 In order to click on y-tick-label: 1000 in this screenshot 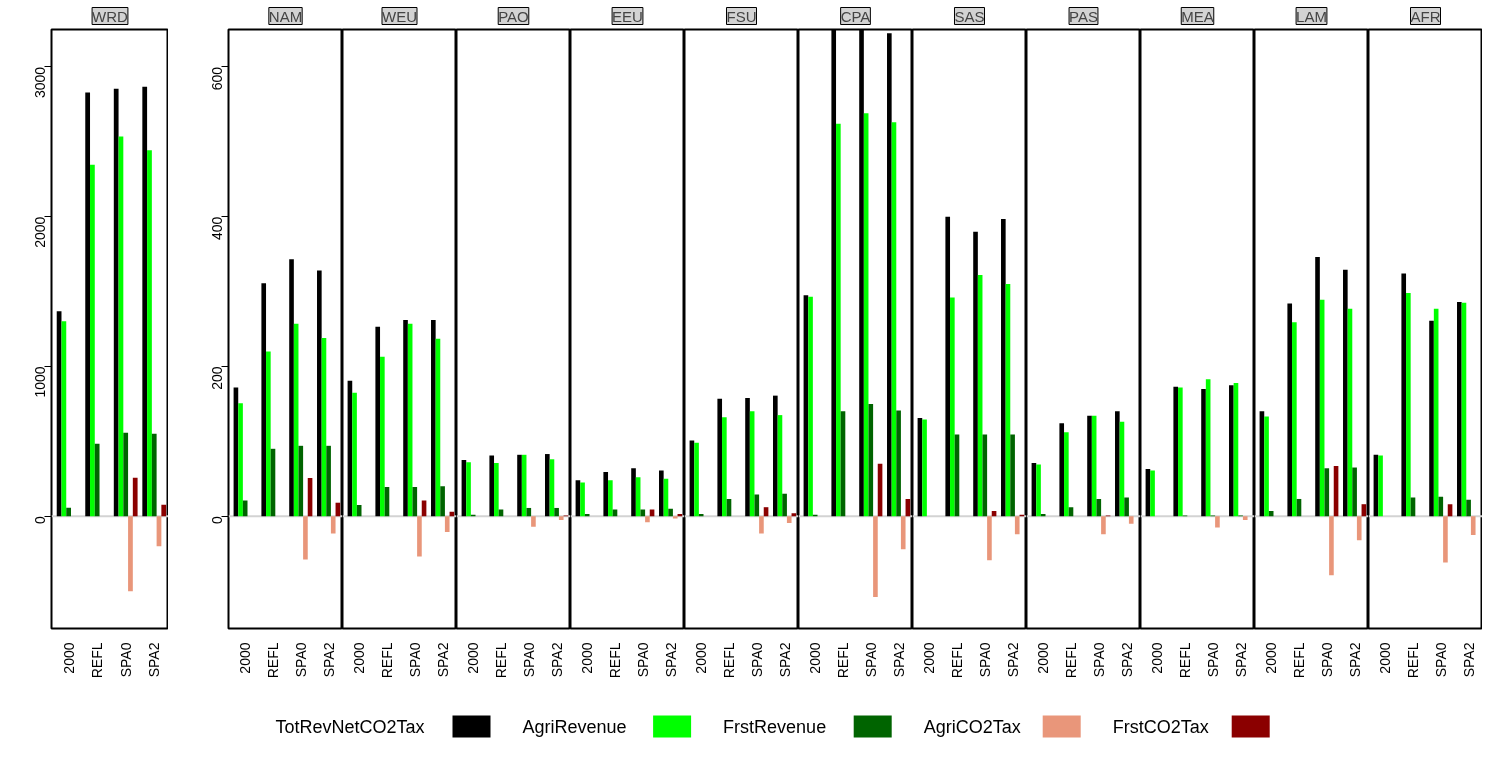, I will do `click(39, 382)`.